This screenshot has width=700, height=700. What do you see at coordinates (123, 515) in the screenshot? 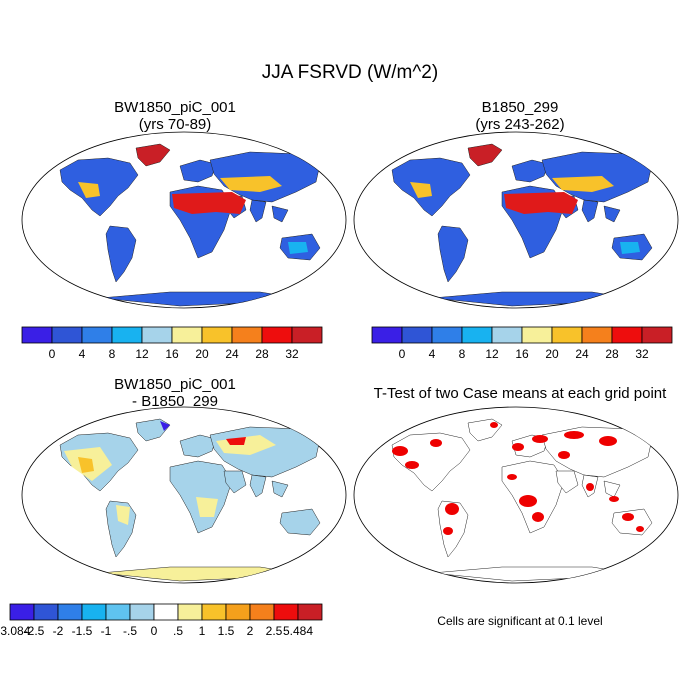
I see `diff-samerica-pos` at bounding box center [123, 515].